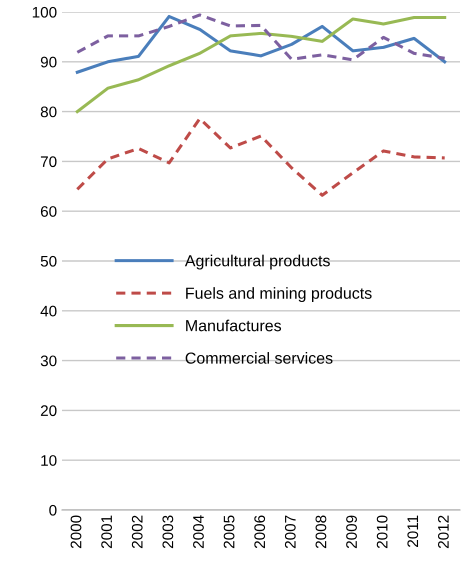 Image resolution: width=466 pixels, height=568 pixels. Describe the element at coordinates (48, 211) in the screenshot. I see `y-tick-label: 60` at that location.